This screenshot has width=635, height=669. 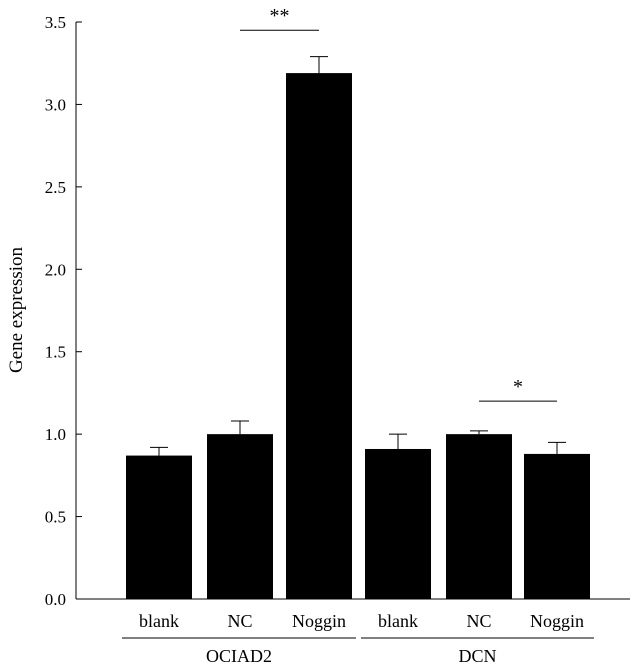 I want to click on y-tick-label: 2.0, so click(x=55, y=269).